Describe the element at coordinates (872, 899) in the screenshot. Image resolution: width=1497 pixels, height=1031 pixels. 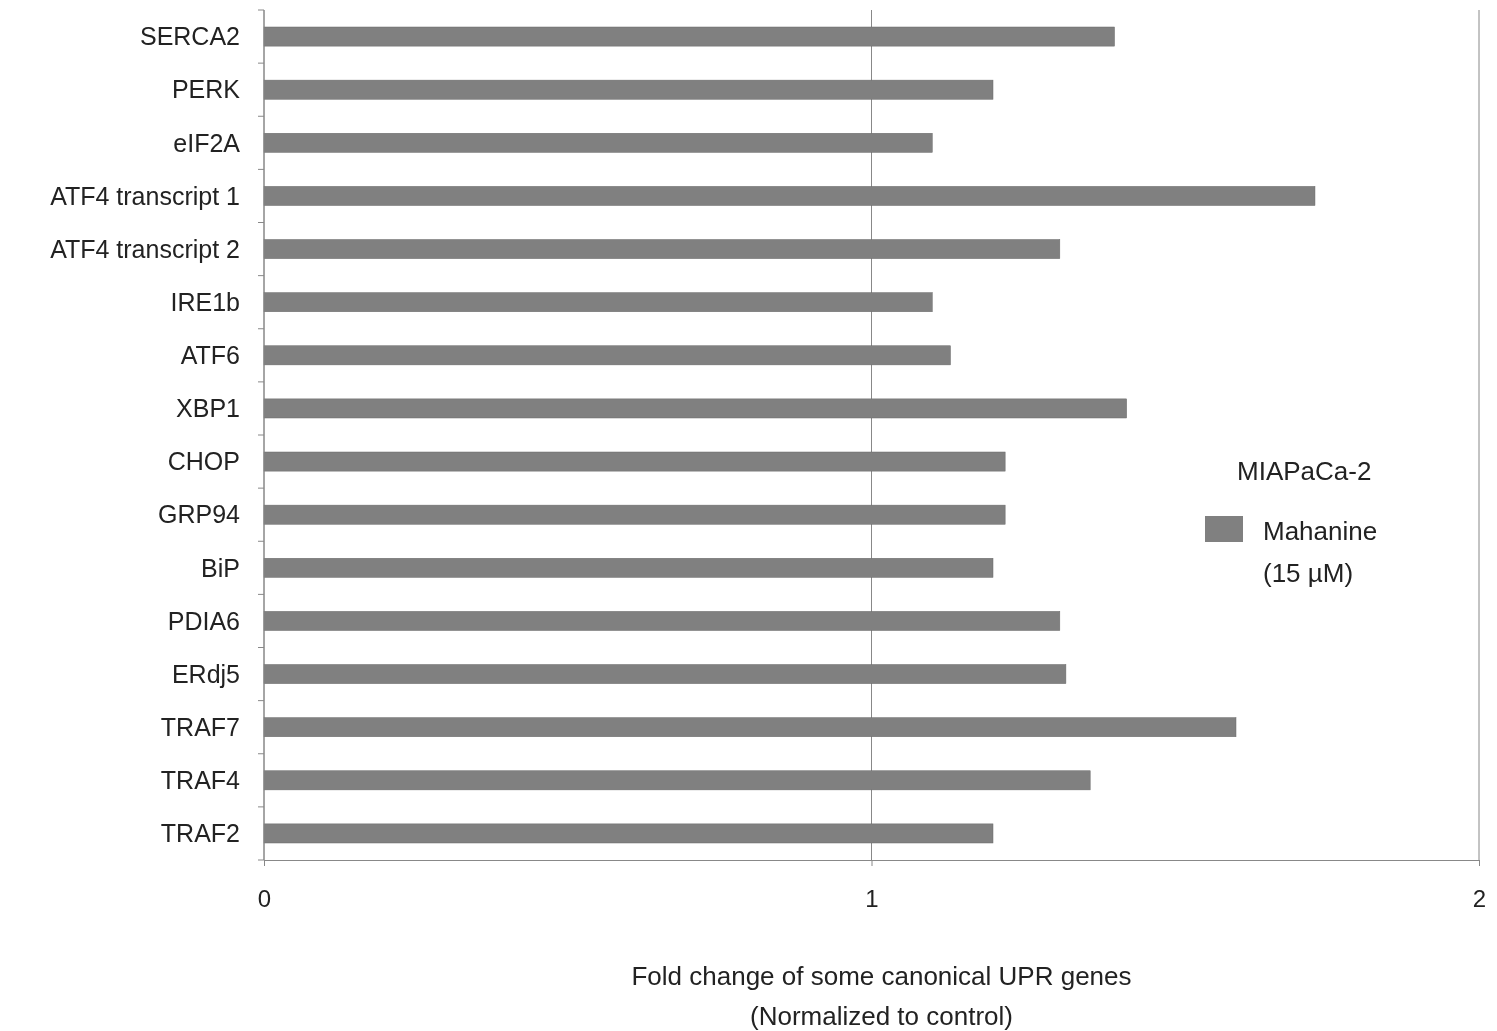
I see `x-tick-label: 1` at that location.